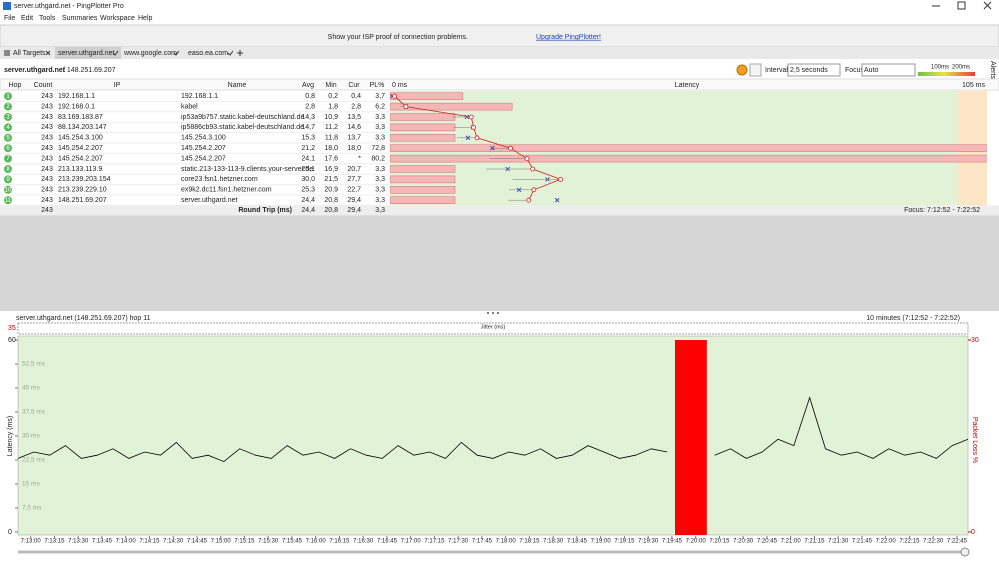  What do you see at coordinates (80, 18) in the screenshot?
I see `menu-item: Summaries` at bounding box center [80, 18].